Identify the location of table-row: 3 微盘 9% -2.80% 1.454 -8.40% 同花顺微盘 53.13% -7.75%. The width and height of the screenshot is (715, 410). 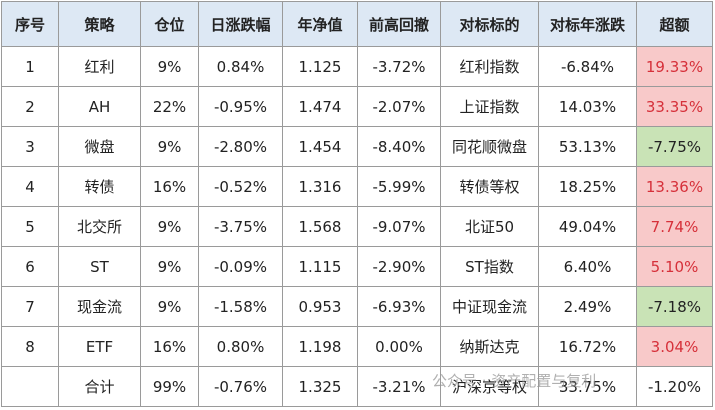
(357, 146).